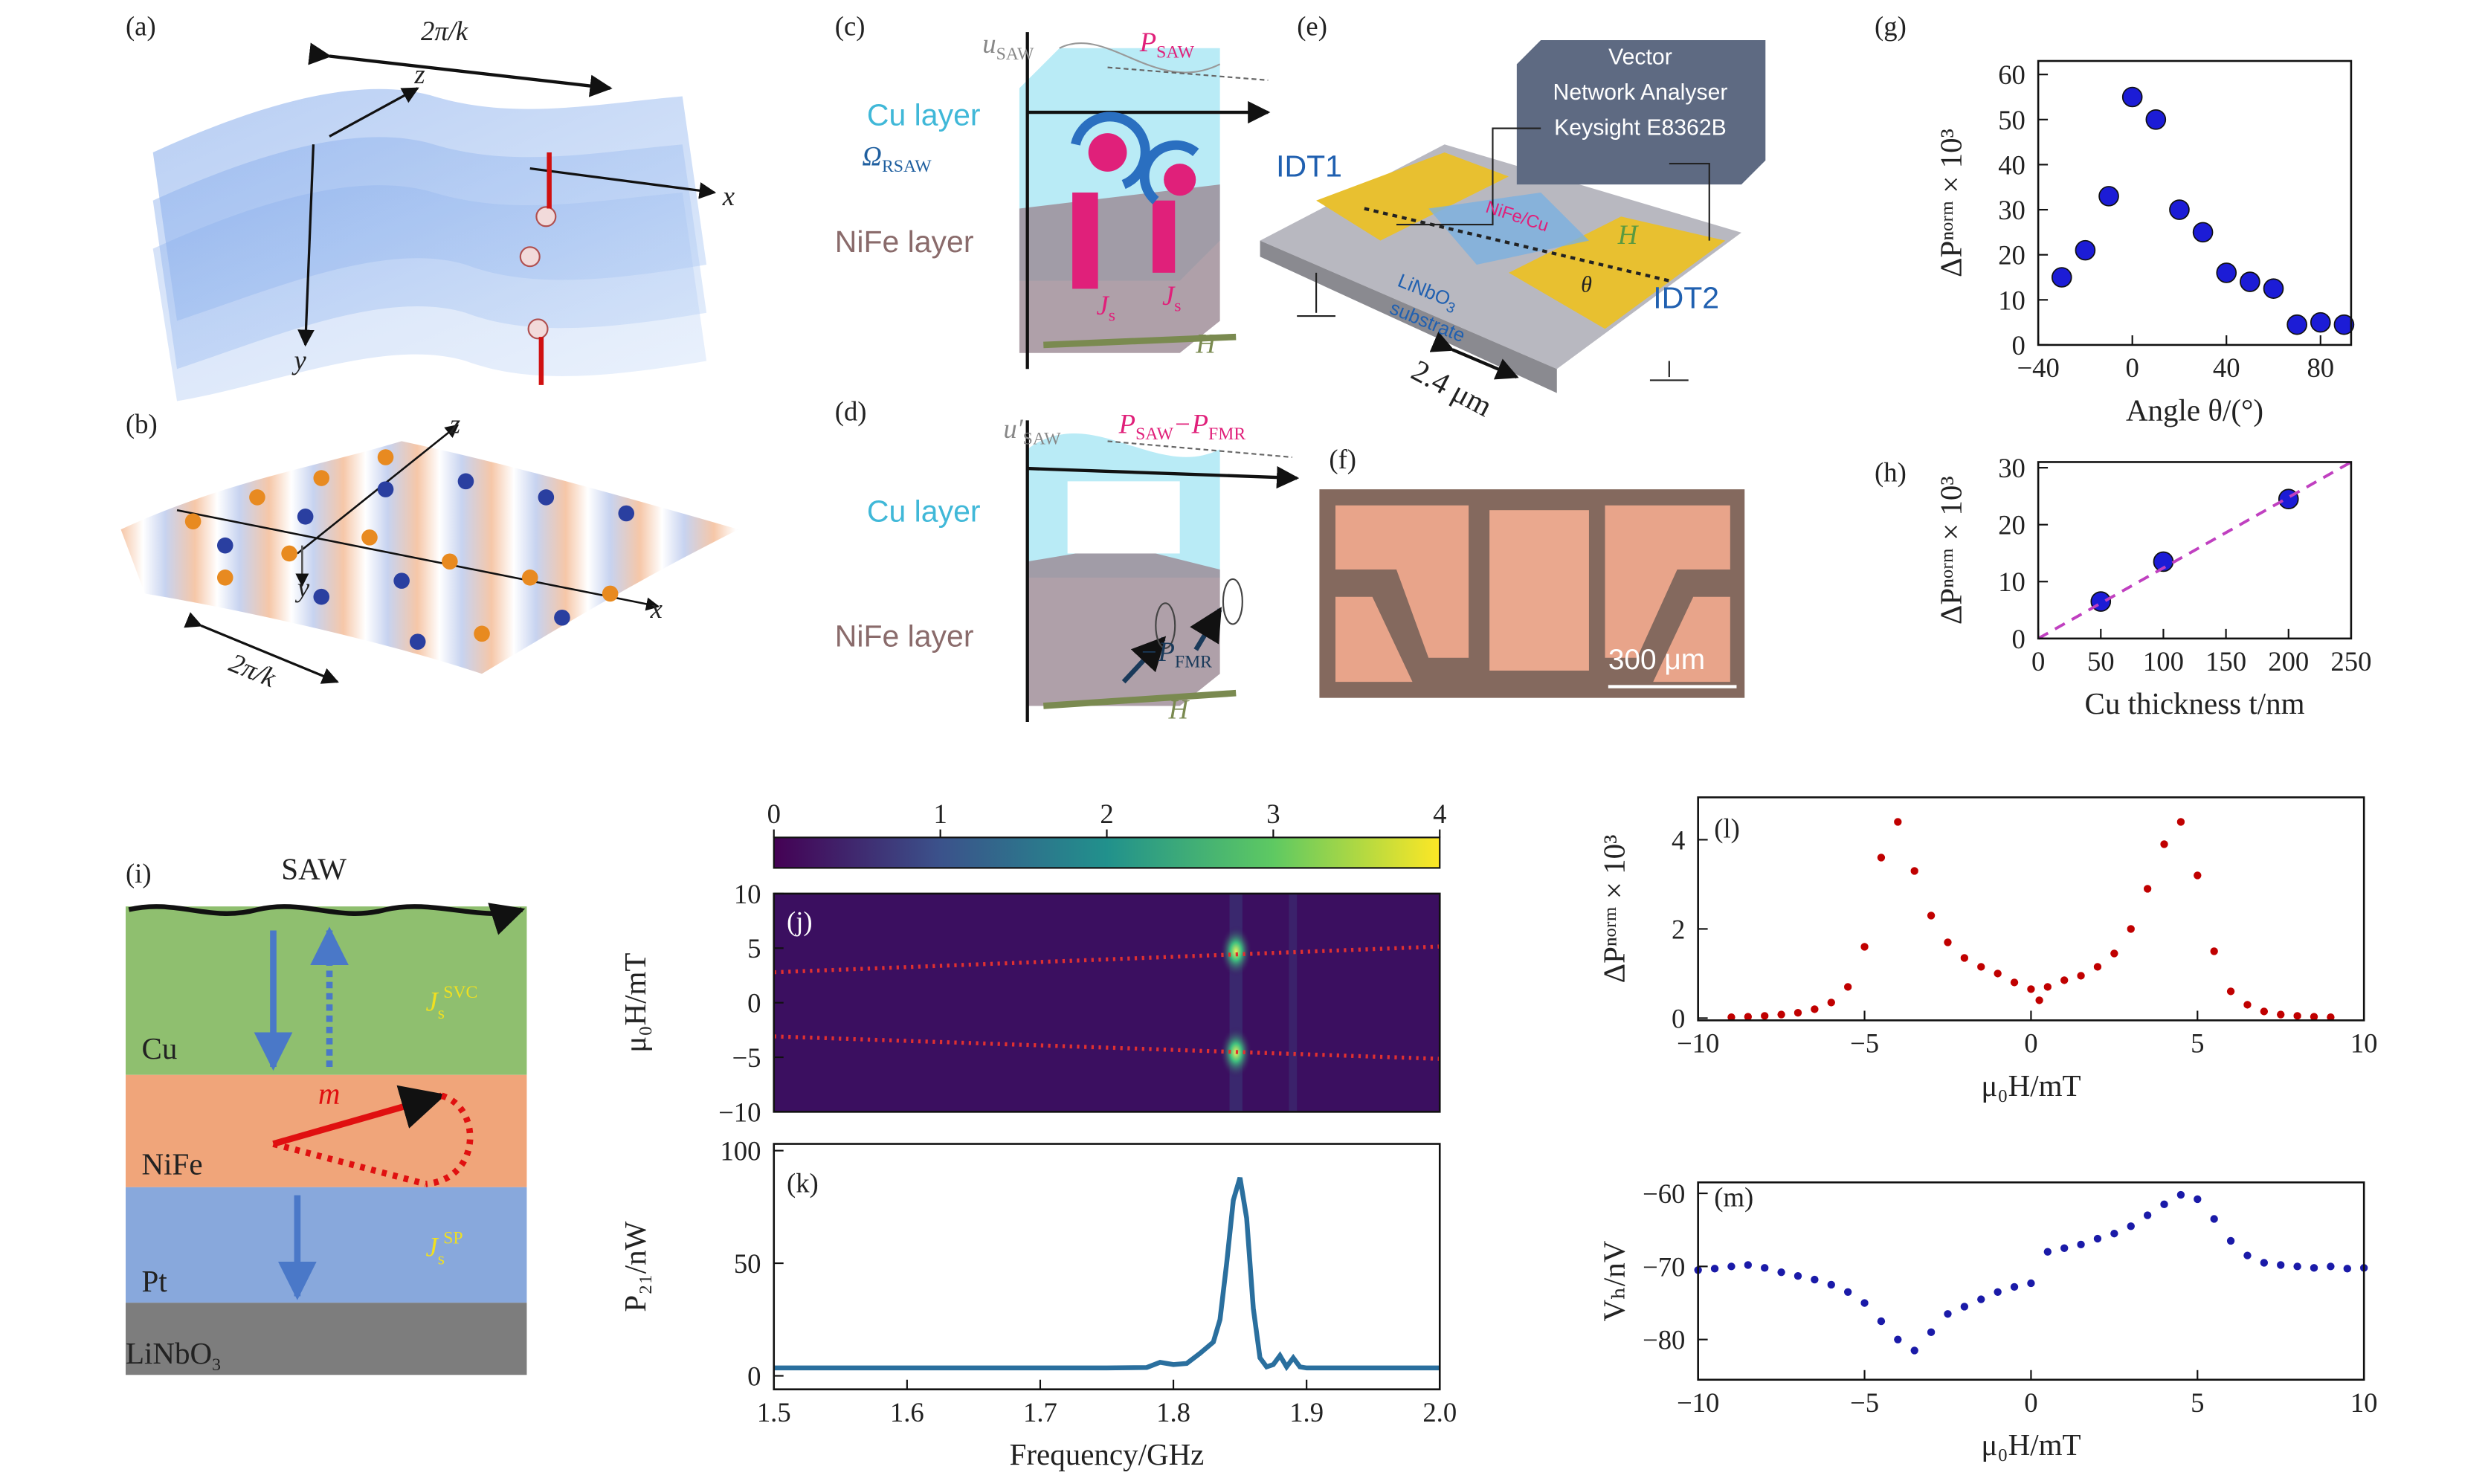 The image size is (2488, 1484). Describe the element at coordinates (635, 1266) in the screenshot. I see `y-axis-label: P₂₁/nW` at that location.